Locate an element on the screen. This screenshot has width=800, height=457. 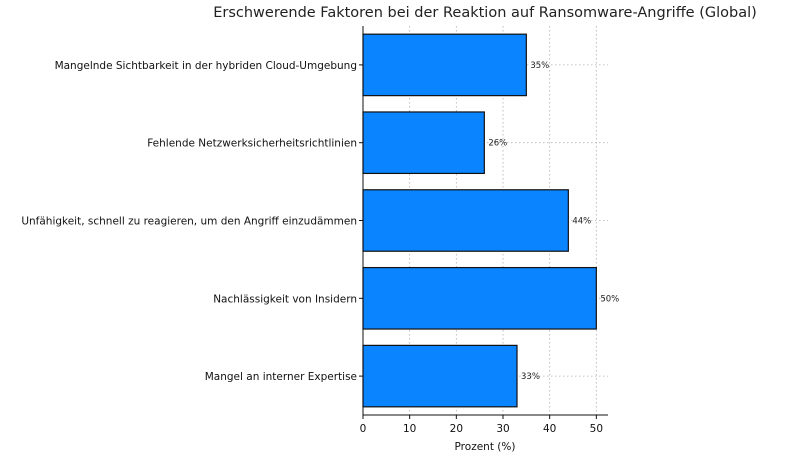
x-tick-label: 10 is located at coordinates (409, 429).